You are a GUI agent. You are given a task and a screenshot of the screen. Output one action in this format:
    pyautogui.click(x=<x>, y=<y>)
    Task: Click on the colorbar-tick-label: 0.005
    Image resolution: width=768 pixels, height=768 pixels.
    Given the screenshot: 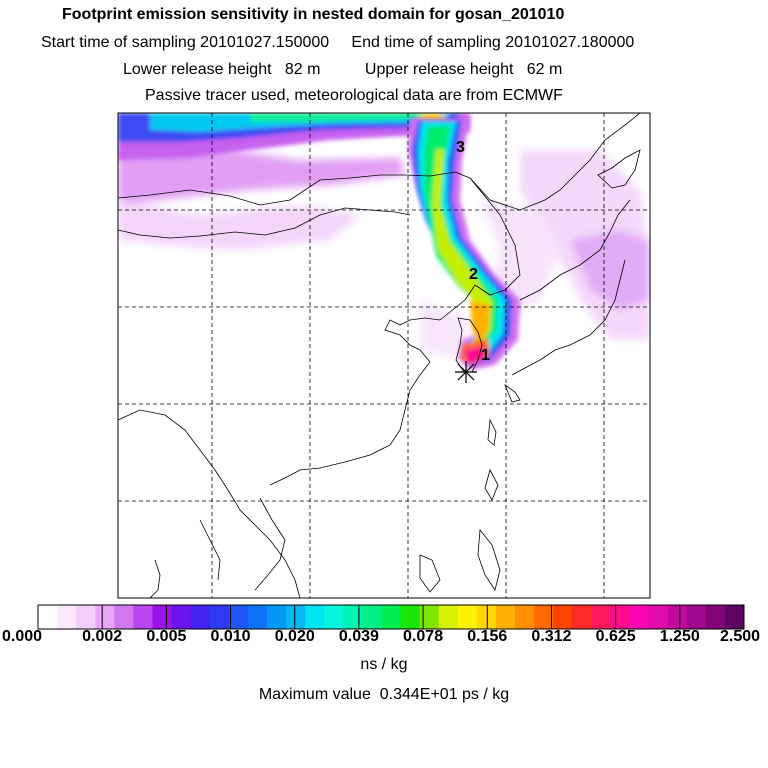 What is the action you would take?
    pyautogui.click(x=166, y=636)
    